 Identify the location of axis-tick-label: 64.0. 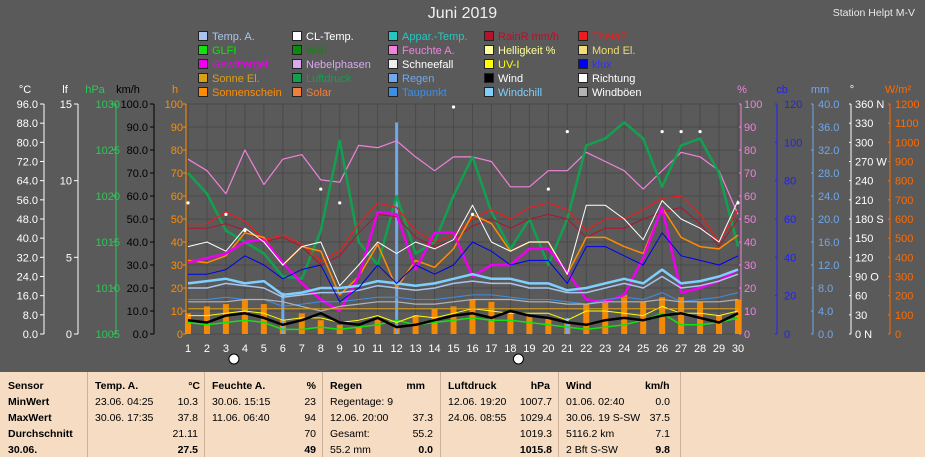
(27, 182).